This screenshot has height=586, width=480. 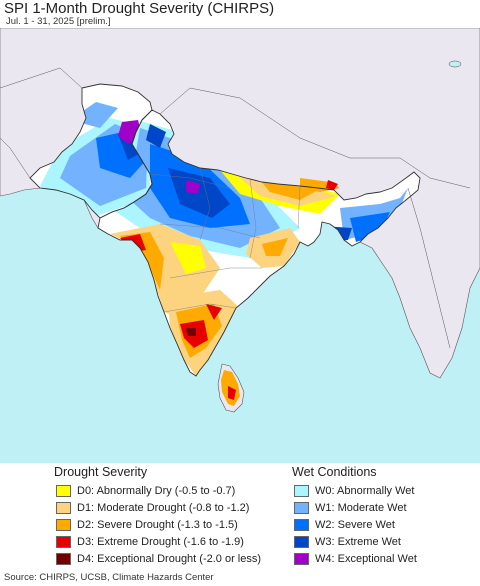 I want to click on legend-item-w3: W3: Extreme Wet, so click(x=347, y=542).